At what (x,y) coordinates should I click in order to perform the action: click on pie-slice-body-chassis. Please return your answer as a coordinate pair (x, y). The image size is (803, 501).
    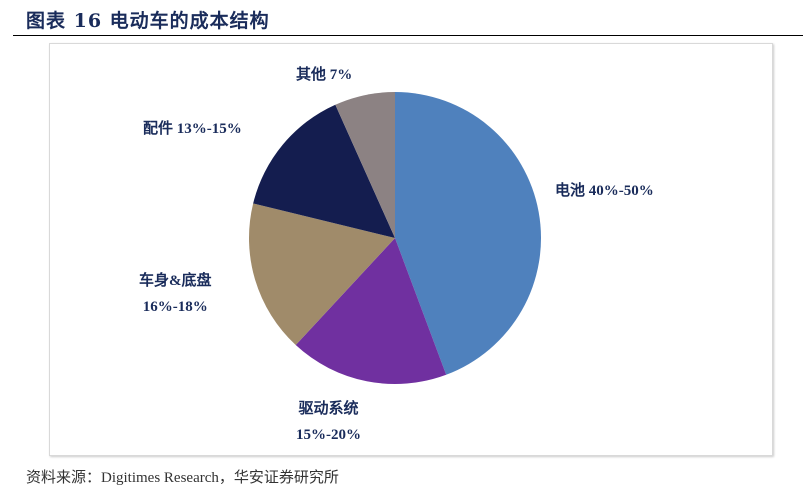
    Looking at the image, I should click on (322, 274).